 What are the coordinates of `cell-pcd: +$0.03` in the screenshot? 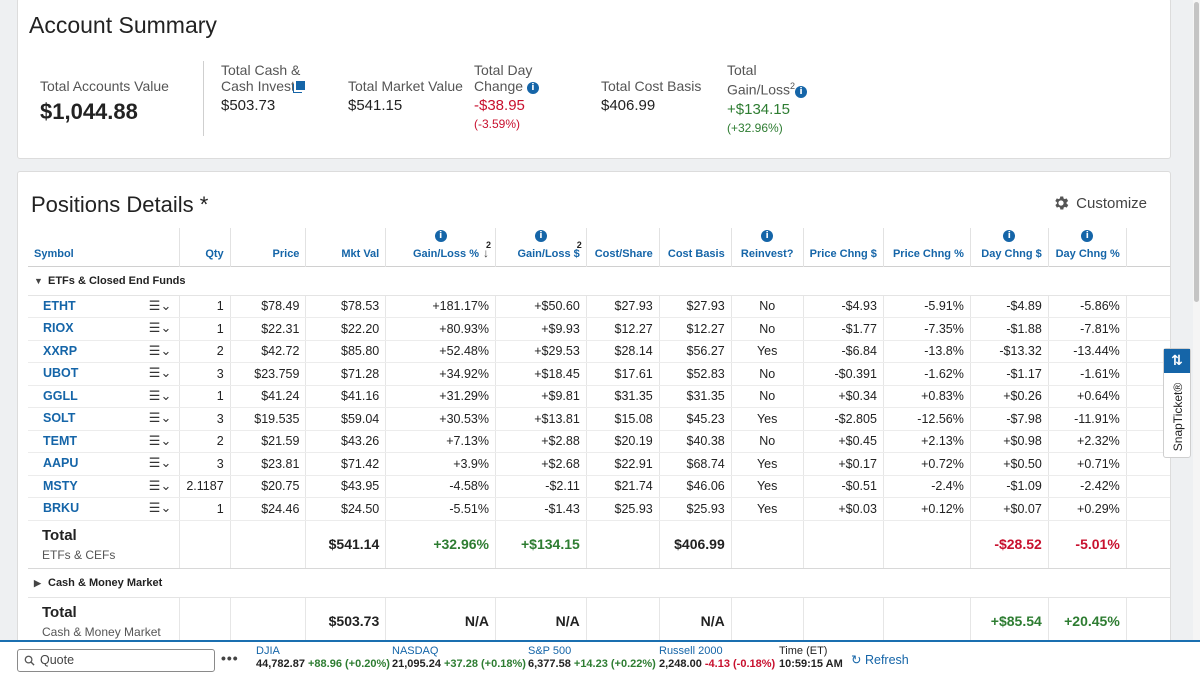 It's located at (843, 509).